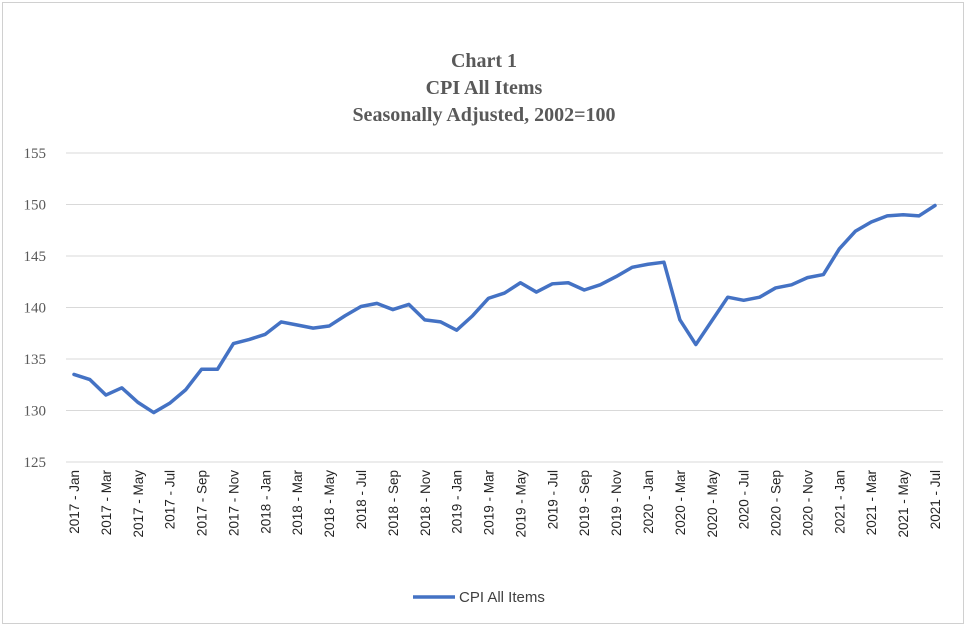  What do you see at coordinates (265, 502) in the screenshot?
I see `x-tick-label: 2018 - Jan` at bounding box center [265, 502].